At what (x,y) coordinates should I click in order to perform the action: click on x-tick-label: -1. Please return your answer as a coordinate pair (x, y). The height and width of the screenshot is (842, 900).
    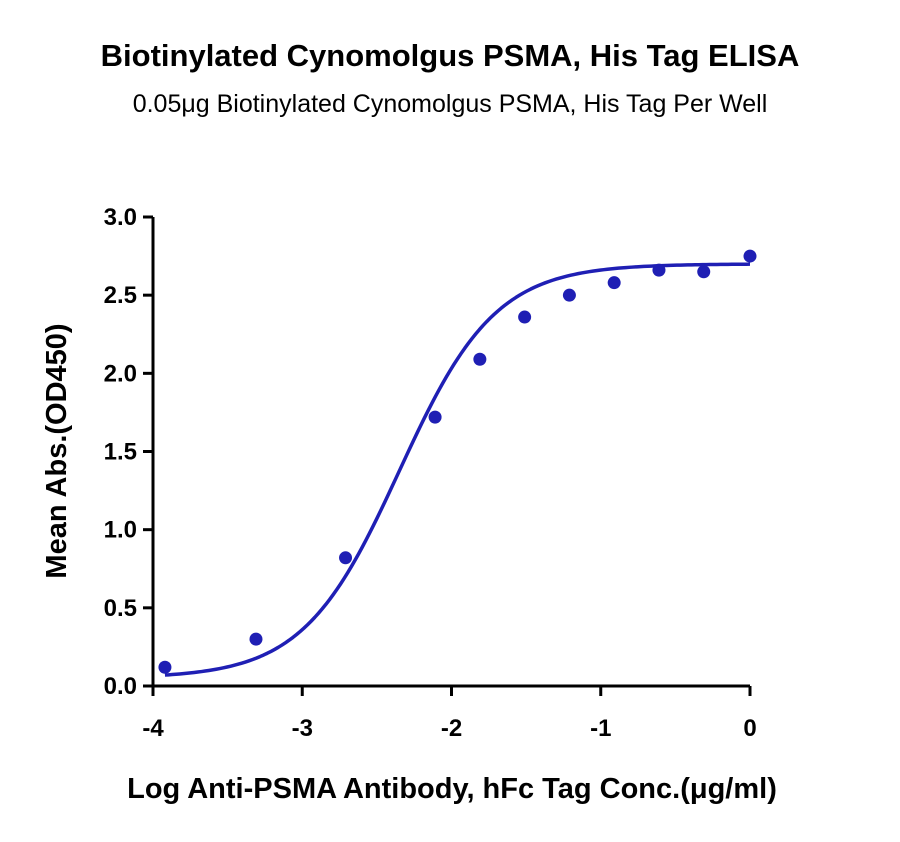
    Looking at the image, I should click on (600, 728).